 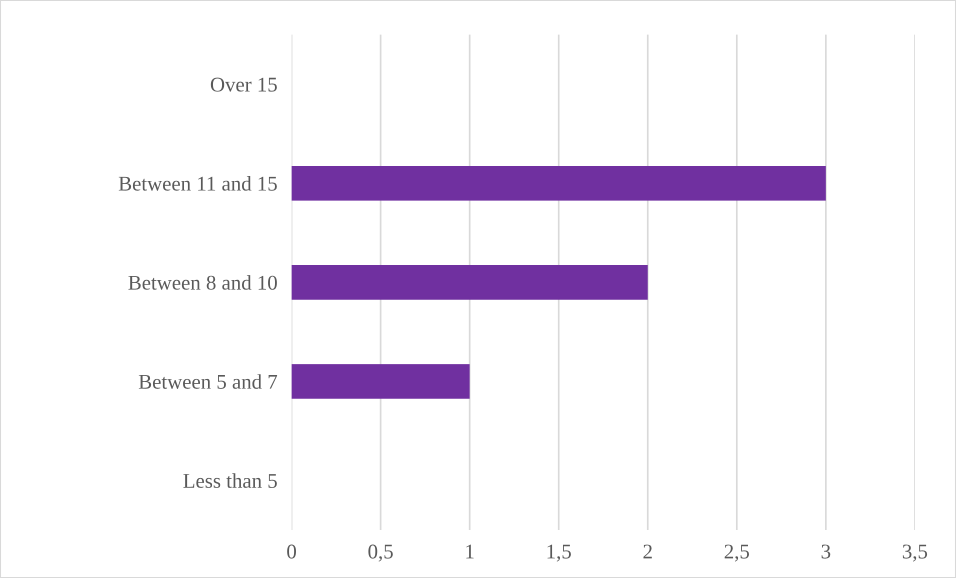 What do you see at coordinates (470, 551) in the screenshot?
I see `x-tick-label: 1` at bounding box center [470, 551].